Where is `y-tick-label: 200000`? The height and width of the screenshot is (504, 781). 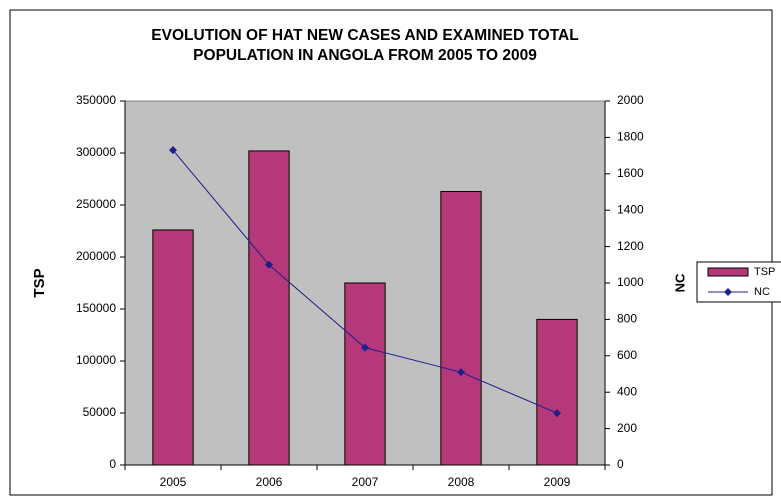 y-tick-label: 200000 is located at coordinates (96, 256).